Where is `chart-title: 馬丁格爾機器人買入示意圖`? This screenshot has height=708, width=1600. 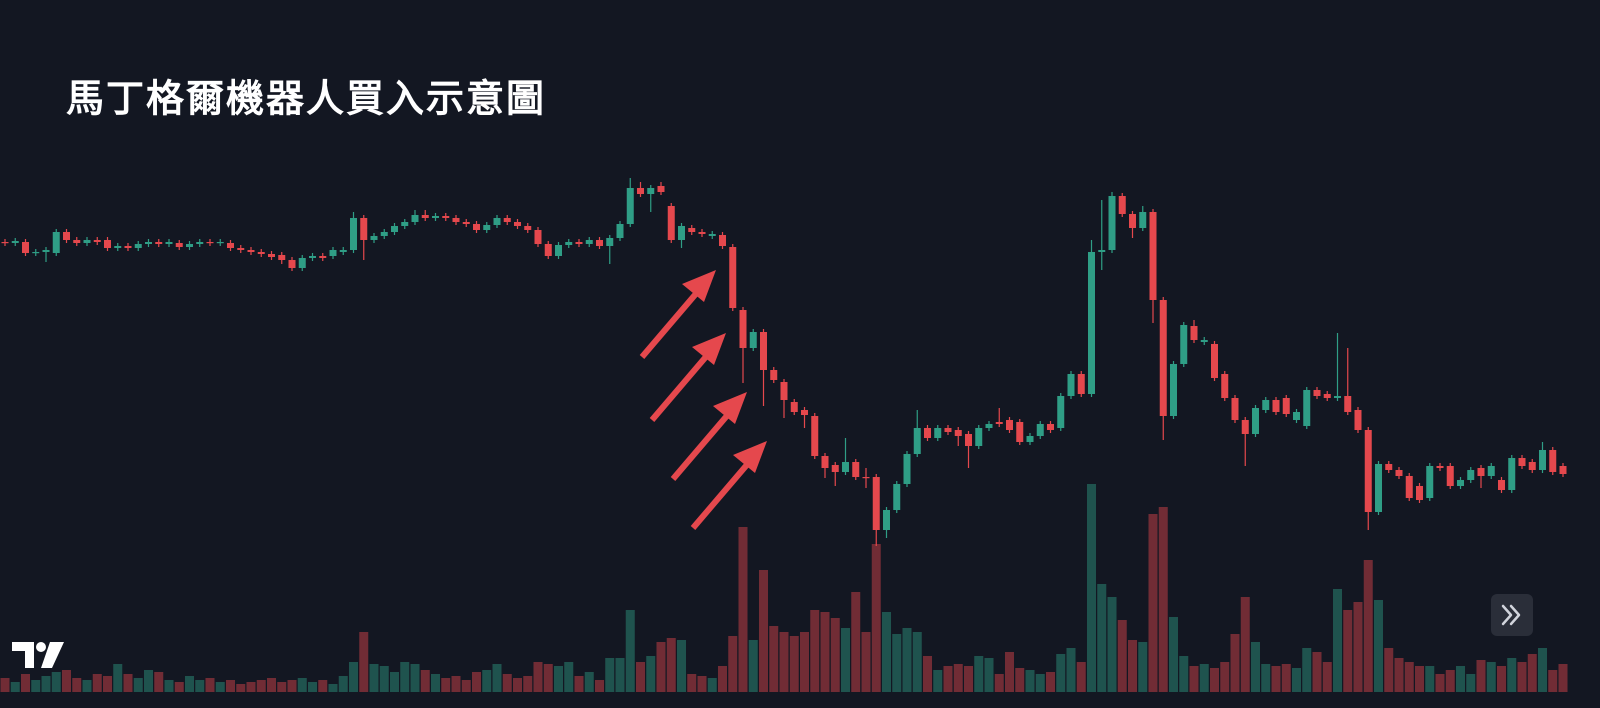 chart-title: 馬丁格爾機器人買入示意圖 is located at coordinates (306, 99).